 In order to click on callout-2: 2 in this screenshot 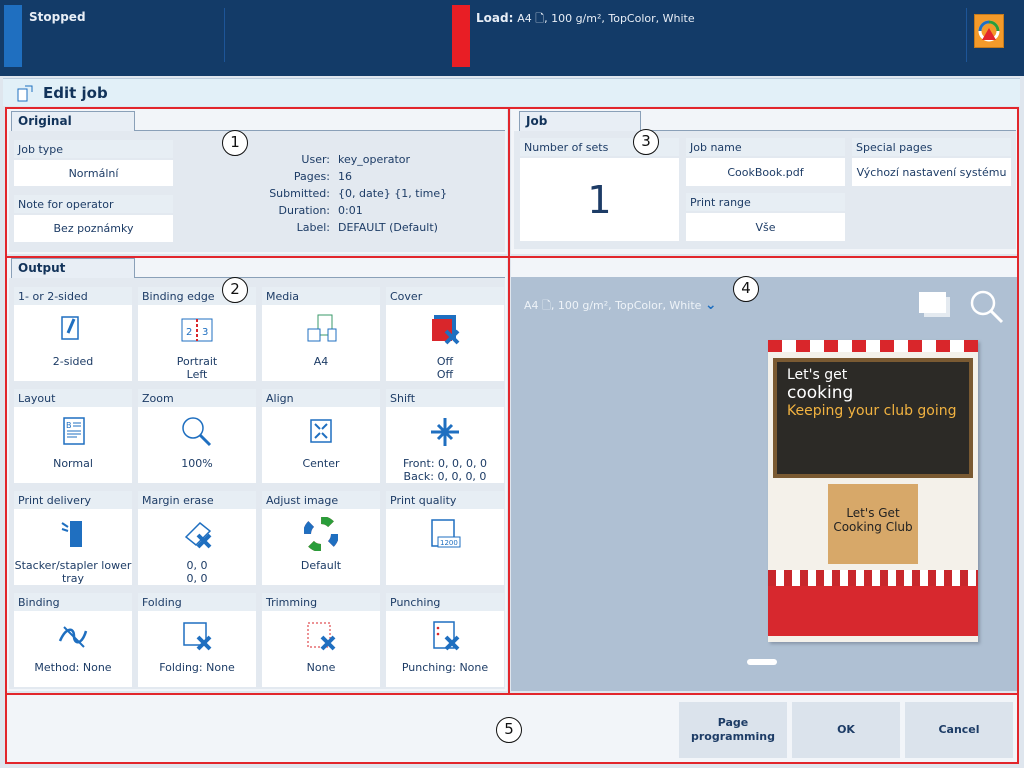, I will do `click(235, 290)`.